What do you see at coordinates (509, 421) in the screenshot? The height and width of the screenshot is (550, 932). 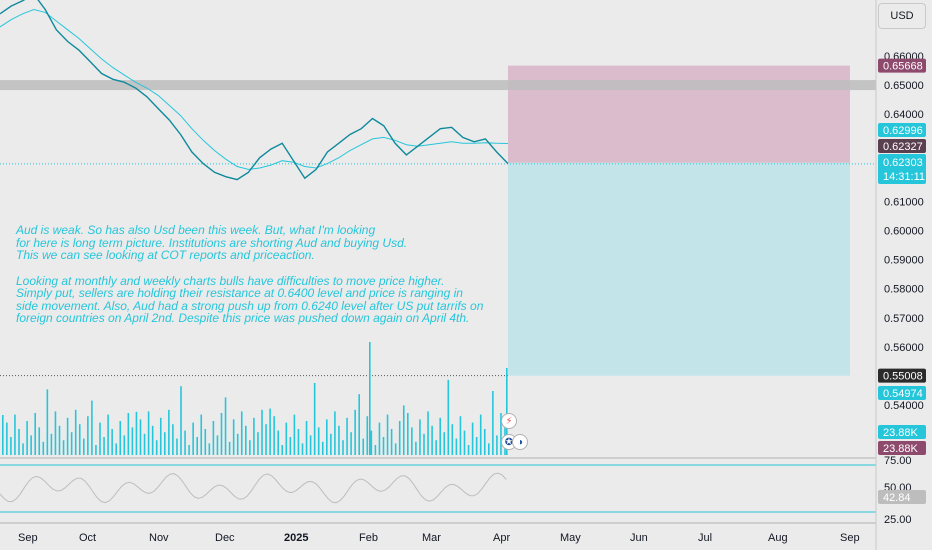 I see `lightning-icon: ⚡` at bounding box center [509, 421].